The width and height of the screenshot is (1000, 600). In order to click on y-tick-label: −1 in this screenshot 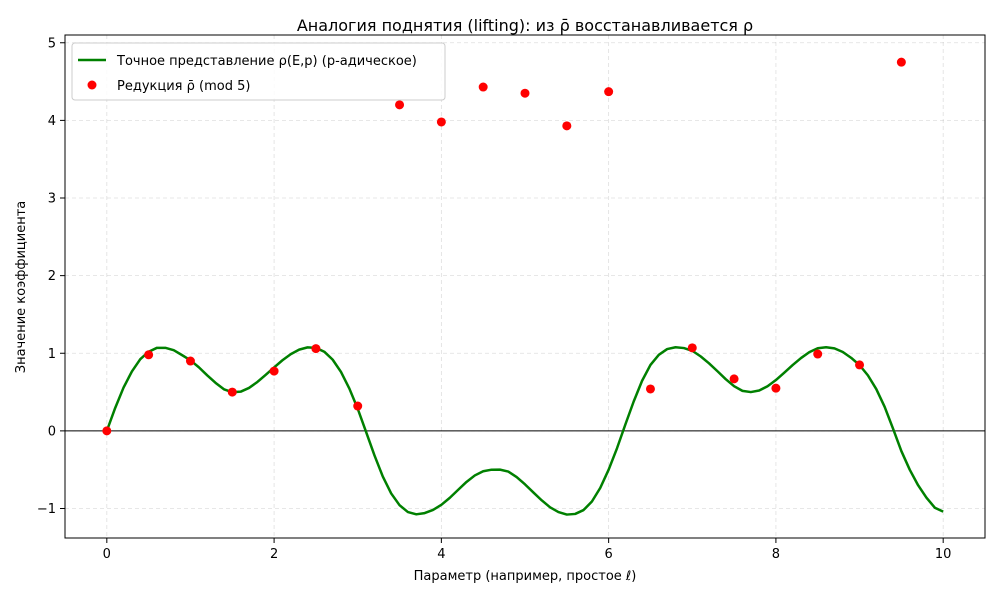, I will do `click(46, 509)`.